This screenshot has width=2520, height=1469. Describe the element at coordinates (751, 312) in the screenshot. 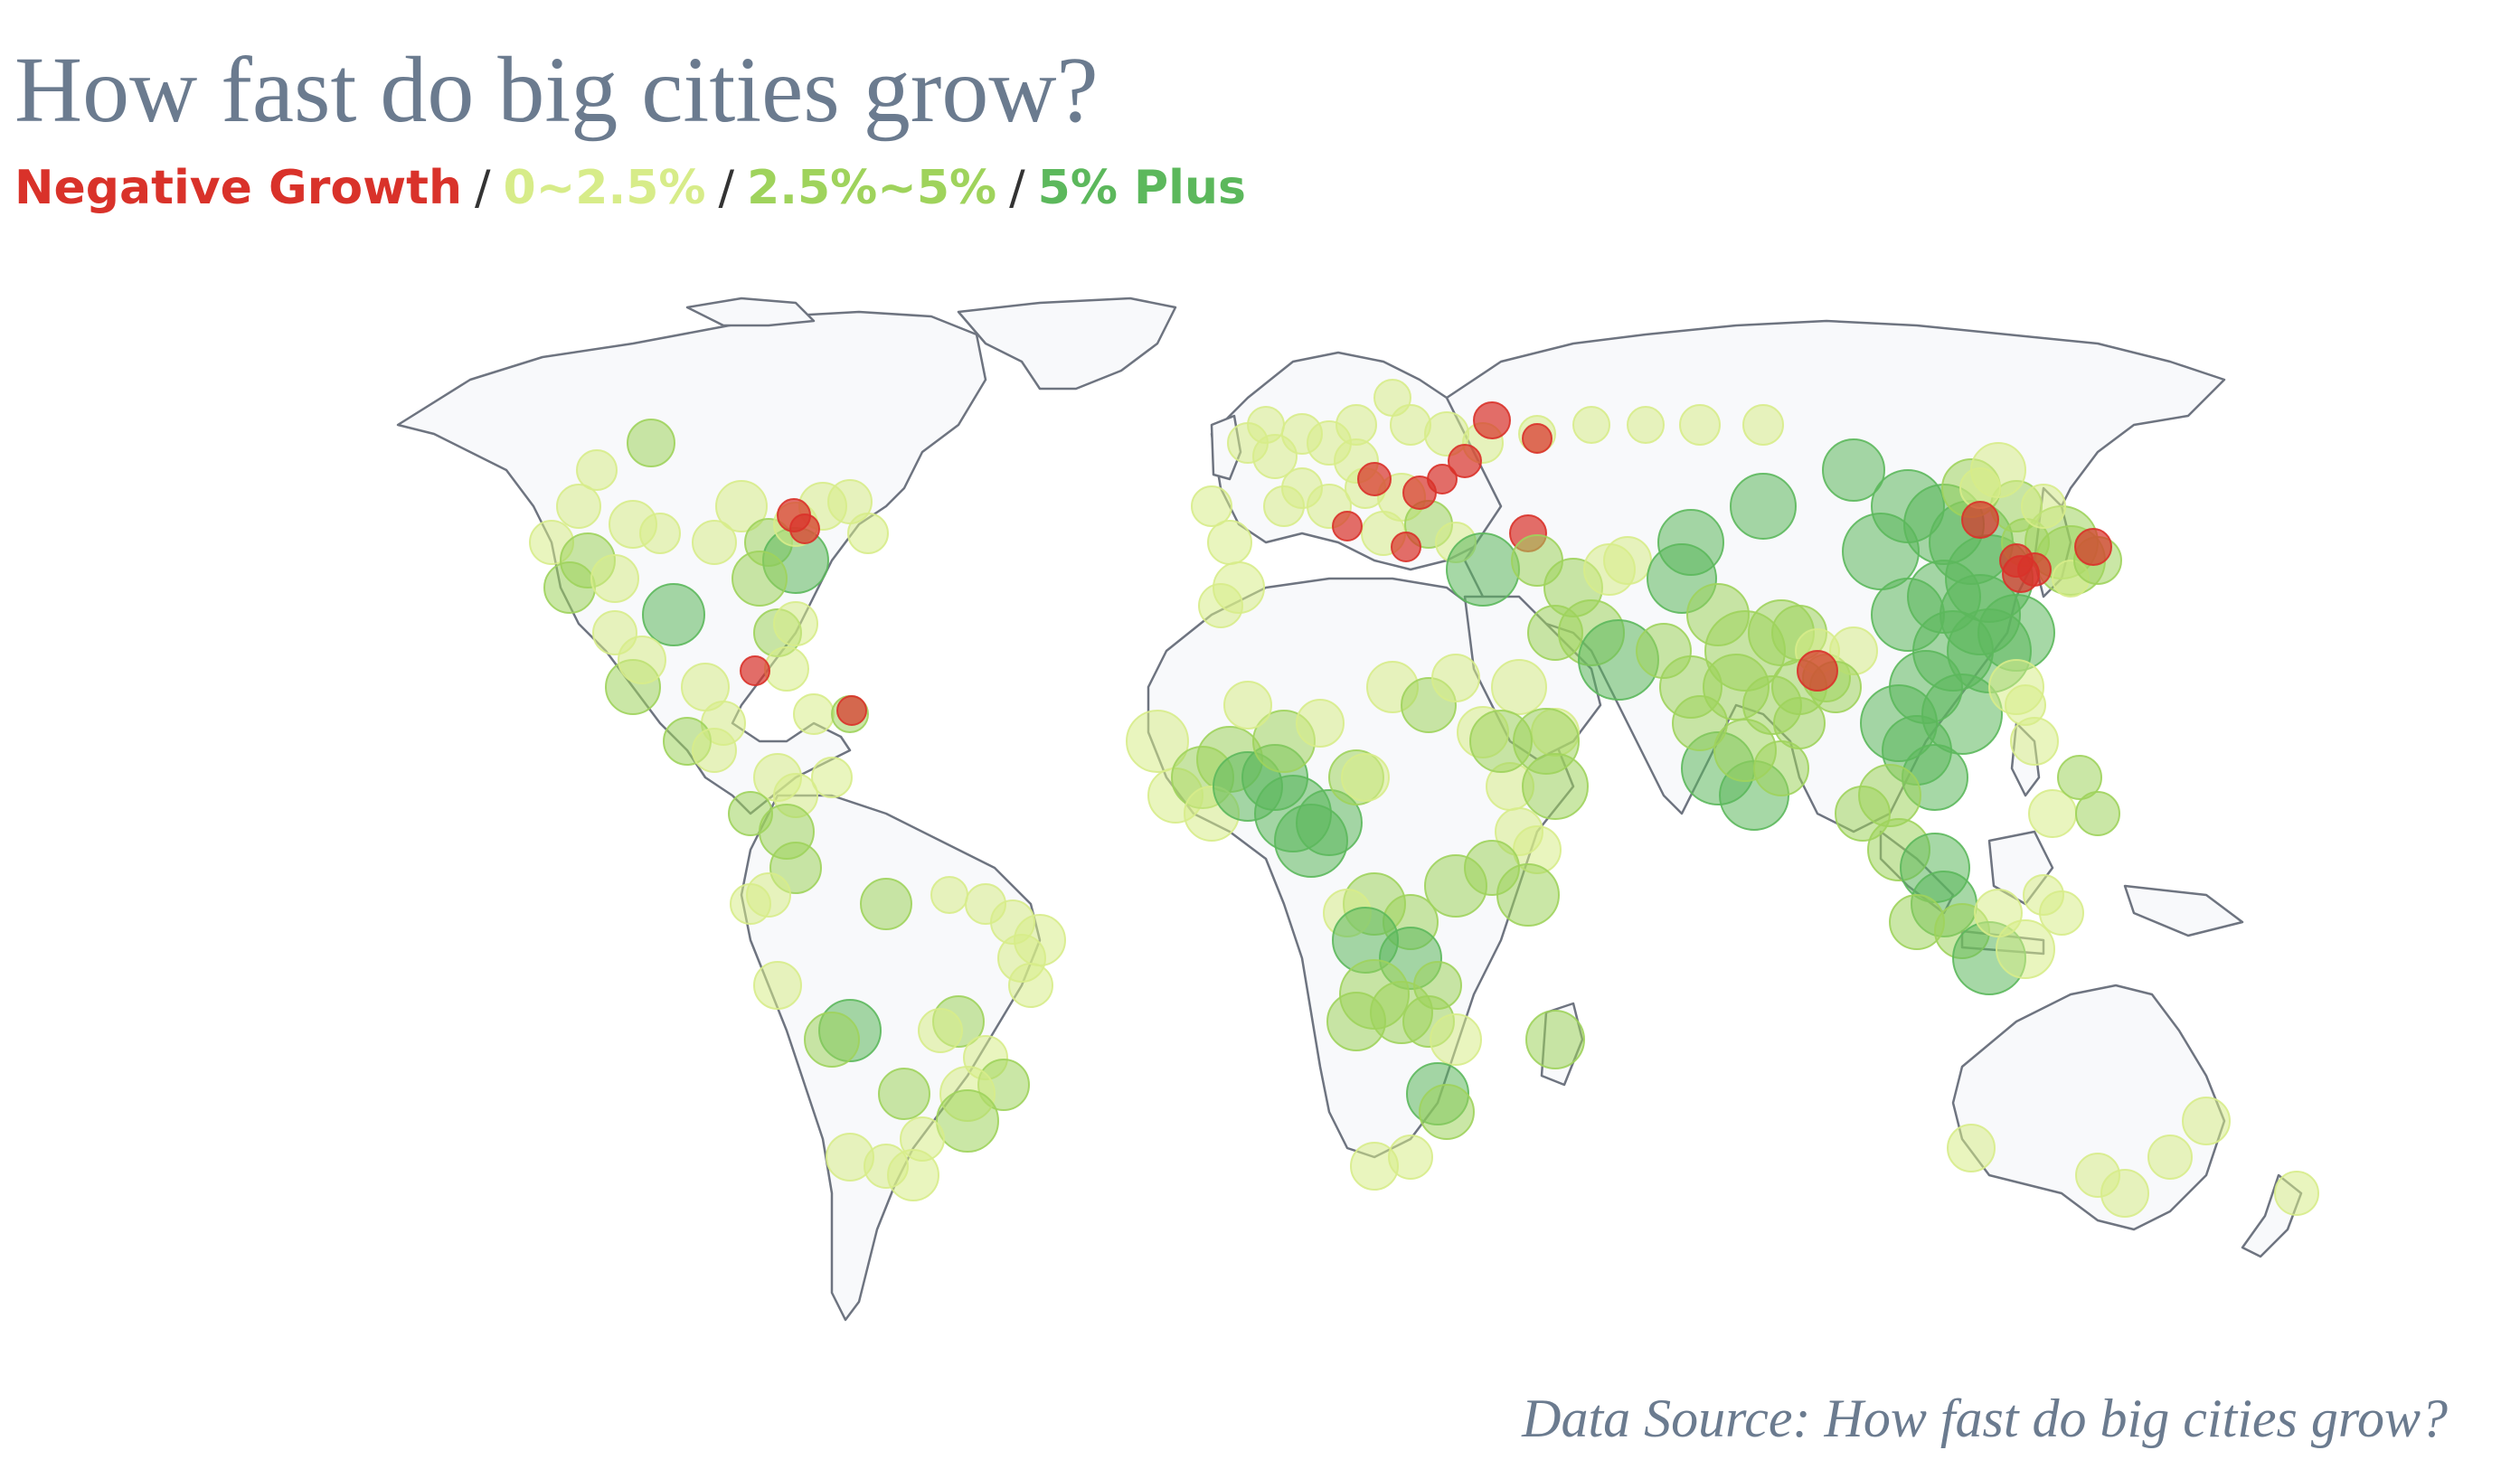

I see `arctic-islands-landmass` at that location.